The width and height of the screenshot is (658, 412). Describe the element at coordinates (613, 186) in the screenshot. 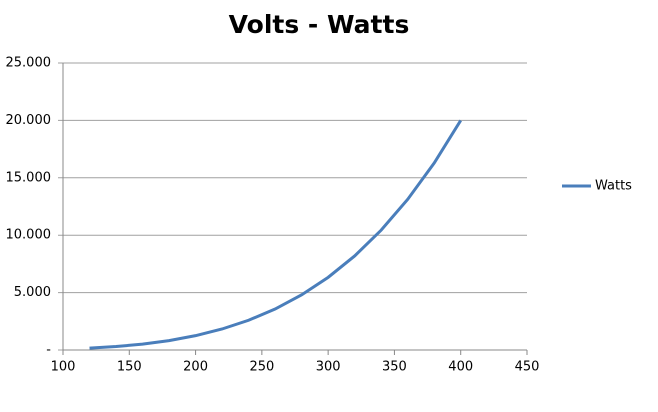

I see `legend-label: Watts` at that location.